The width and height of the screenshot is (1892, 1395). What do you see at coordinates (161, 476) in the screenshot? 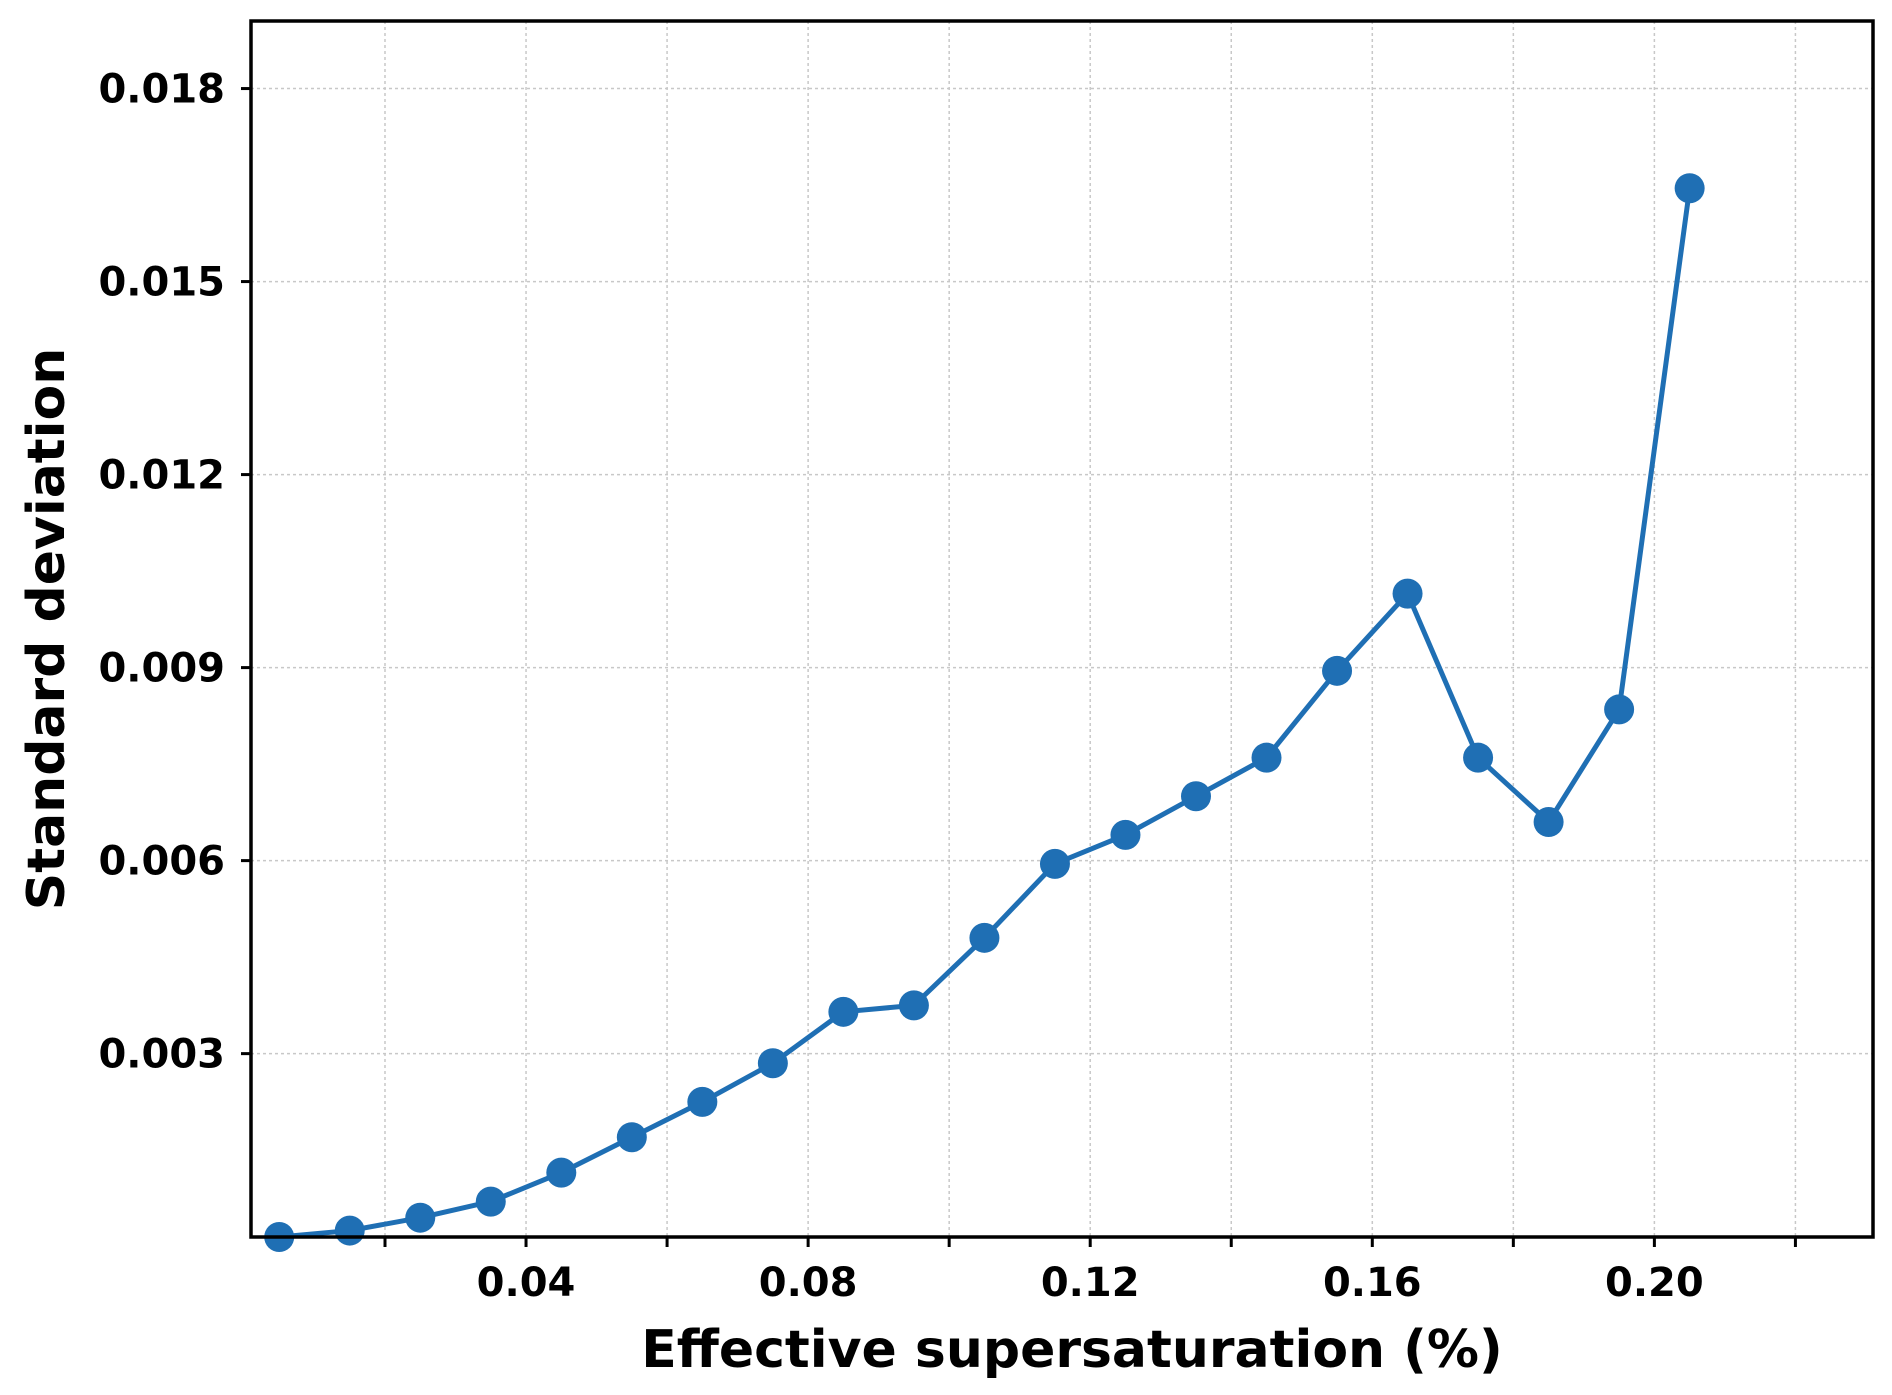
I see `y-tick-label: 0.012` at bounding box center [161, 476].